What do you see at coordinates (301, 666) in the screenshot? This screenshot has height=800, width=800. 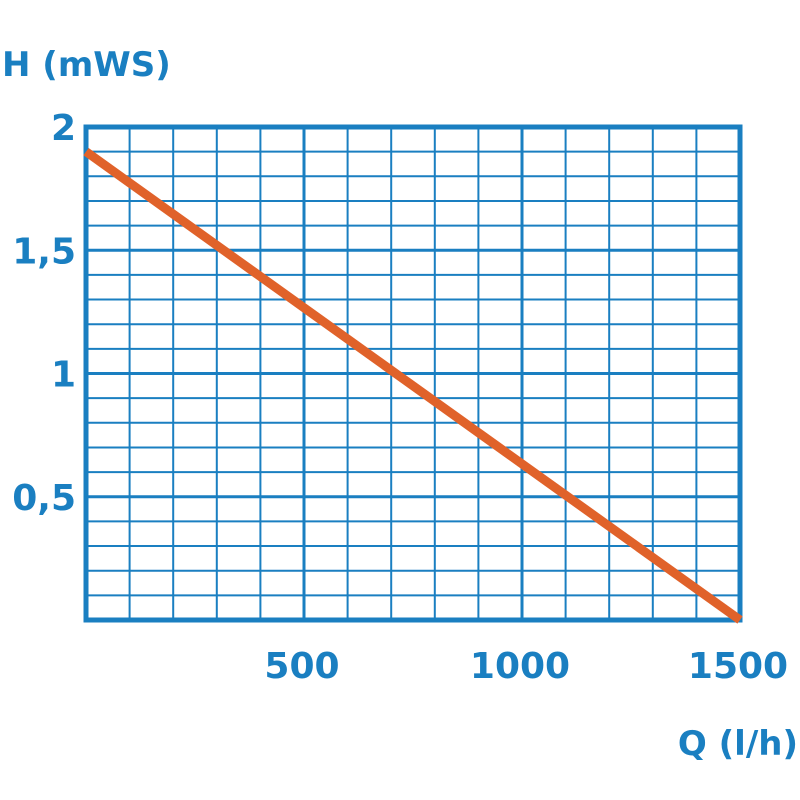 I see `x-tick-label: 500` at bounding box center [301, 666].